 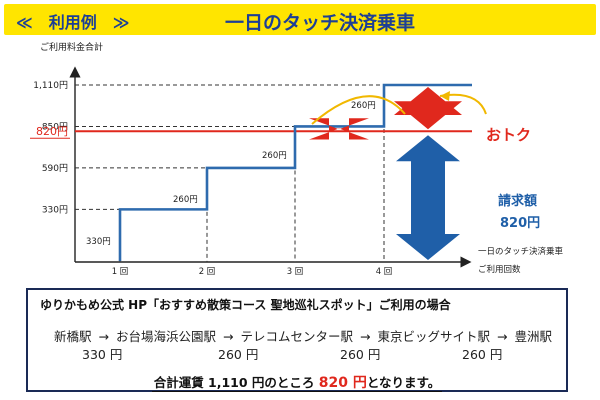 I want to click on x-tick-label: 1 回, so click(x=120, y=272).